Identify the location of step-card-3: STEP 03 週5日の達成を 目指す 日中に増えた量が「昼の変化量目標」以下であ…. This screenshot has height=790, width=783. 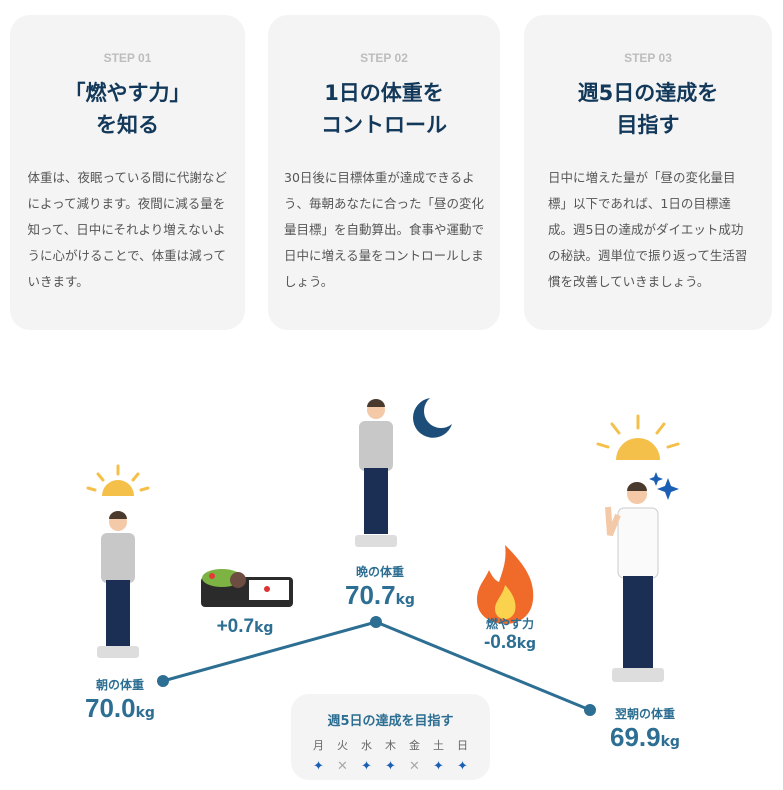
(648, 172).